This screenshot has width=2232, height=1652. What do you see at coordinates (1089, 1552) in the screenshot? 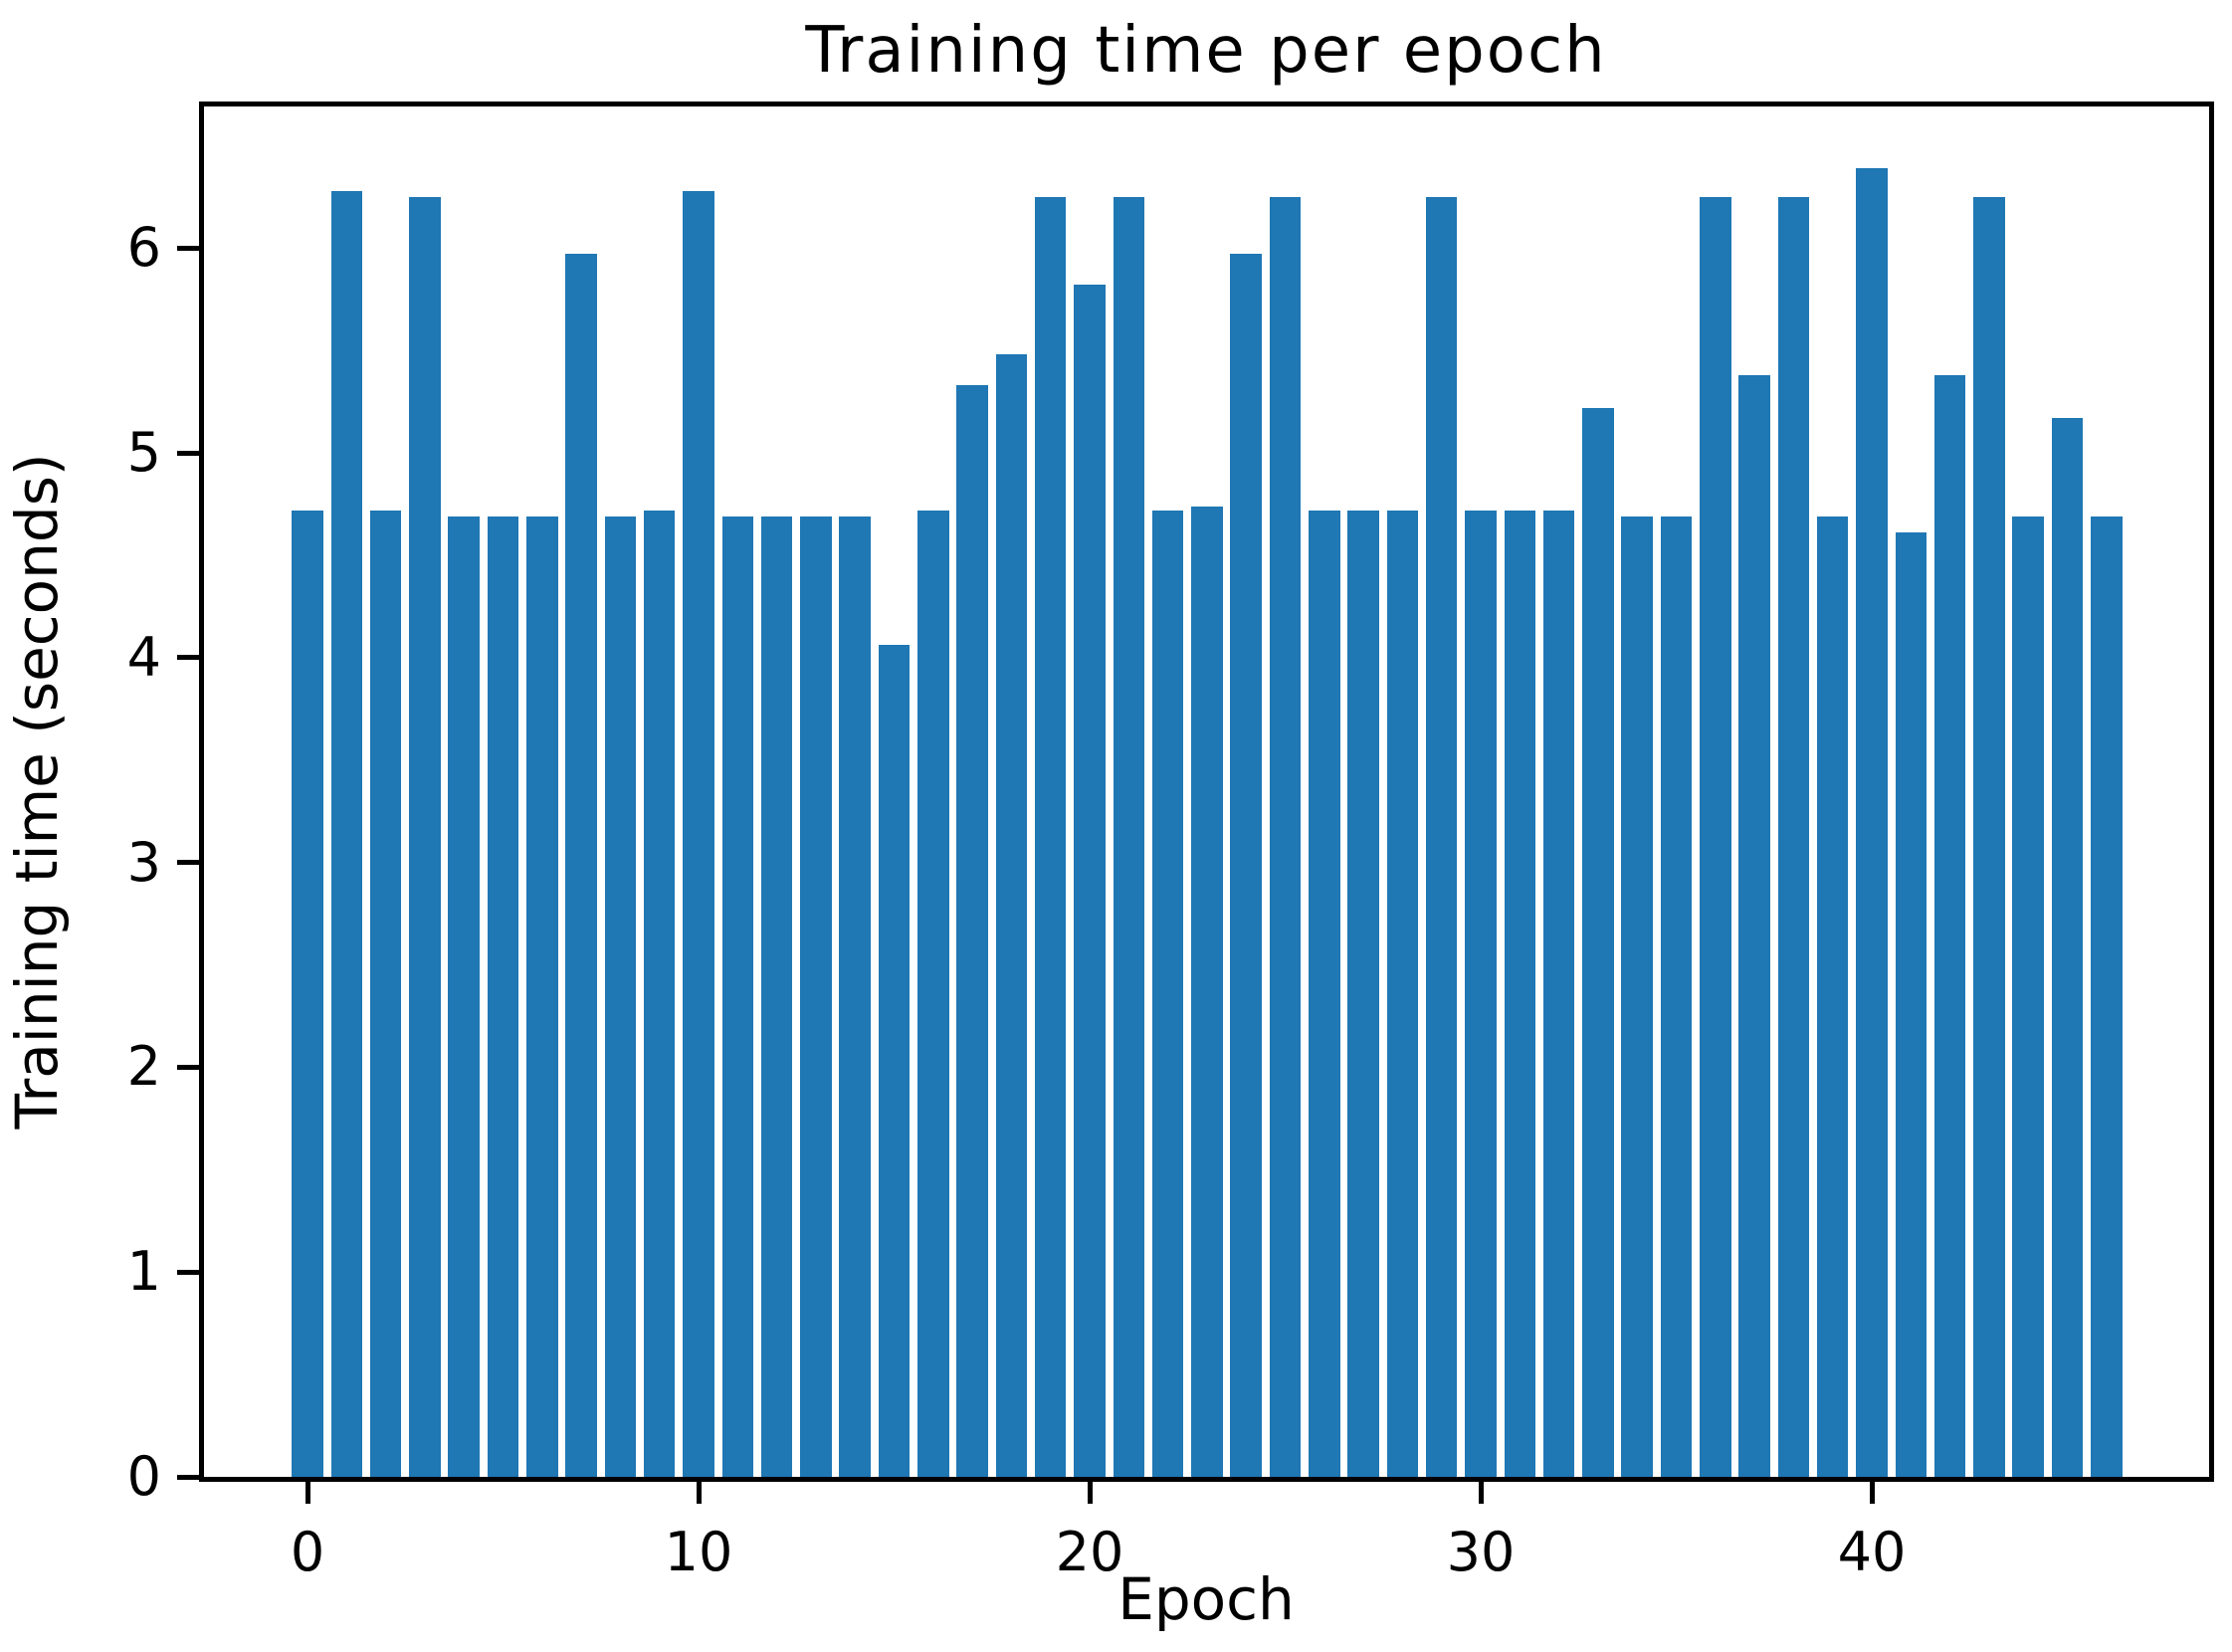
I see `x-tick-label-20: 20` at bounding box center [1089, 1552].